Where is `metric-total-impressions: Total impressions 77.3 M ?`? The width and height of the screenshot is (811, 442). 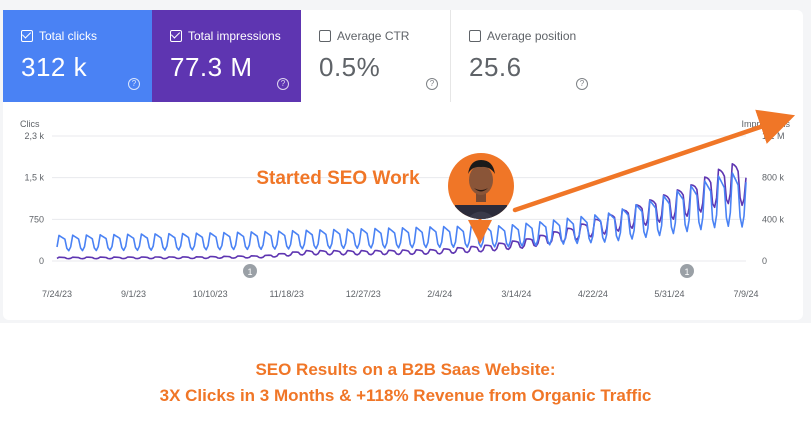 metric-total-impressions: Total impressions 77.3 M ? is located at coordinates (226, 56).